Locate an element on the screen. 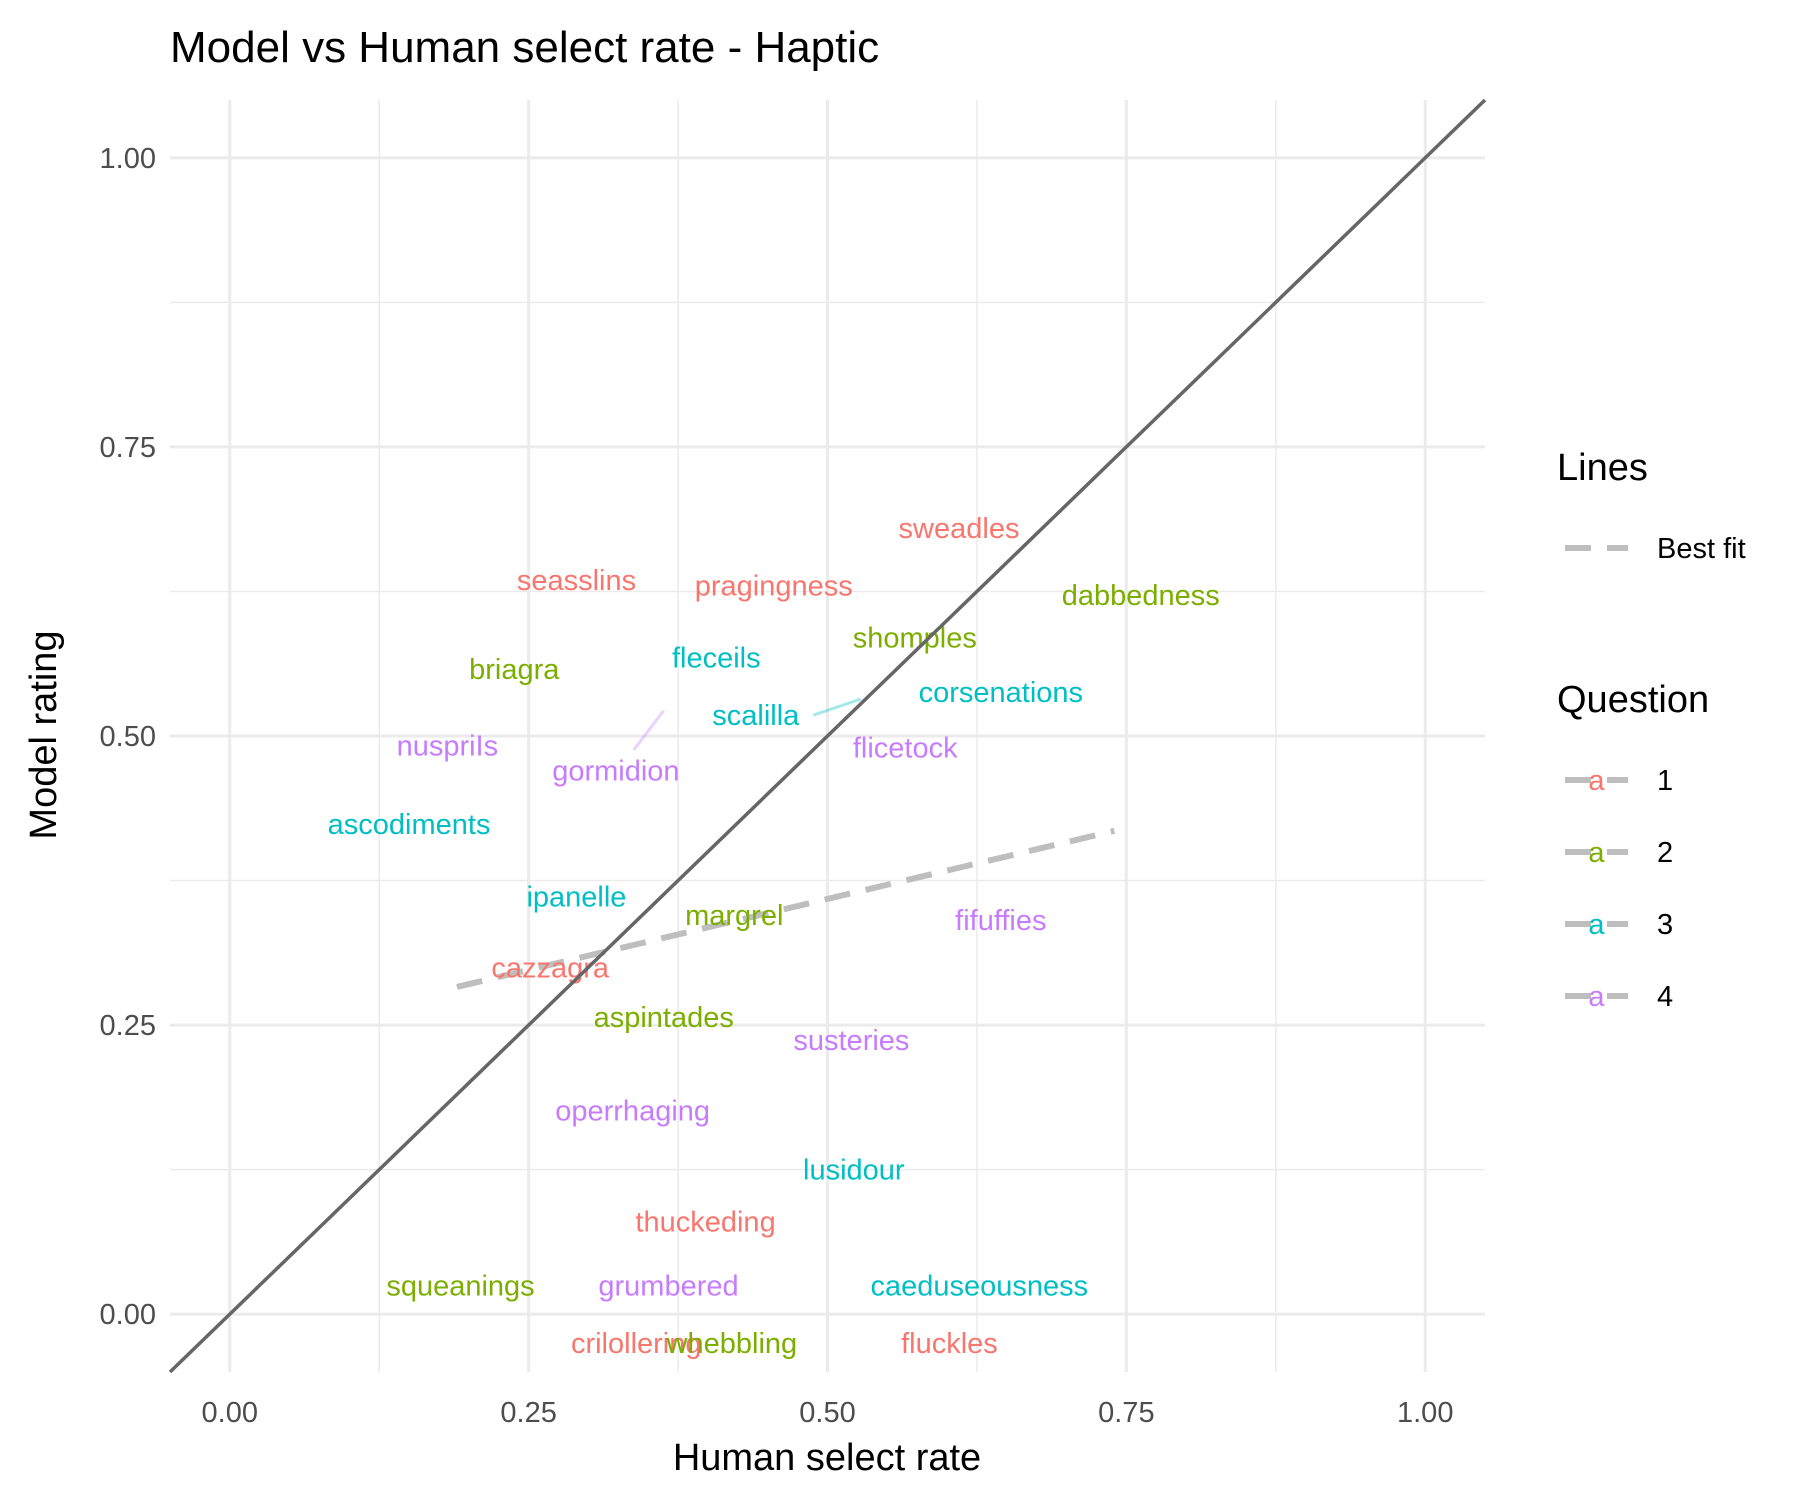 The height and width of the screenshot is (1500, 1800). y-tick-label: 0.00 is located at coordinates (128, 1315).